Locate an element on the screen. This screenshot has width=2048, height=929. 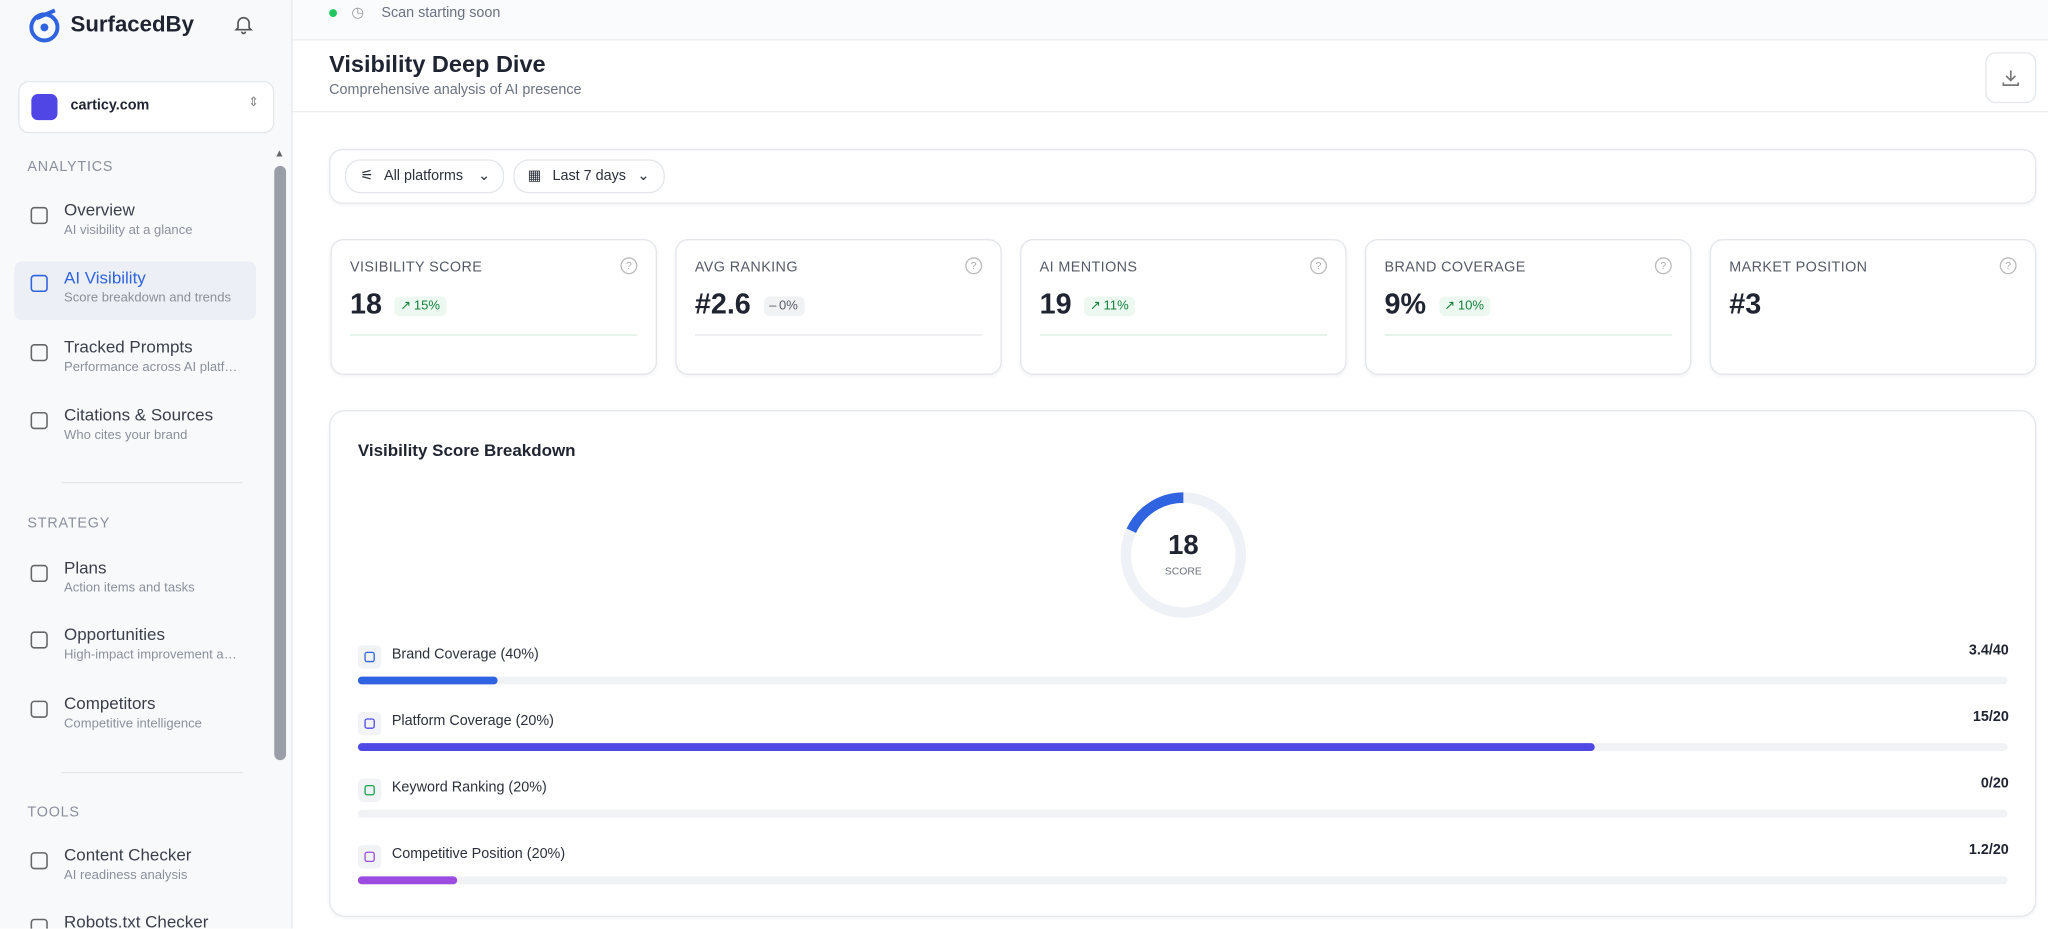
metric-value: #3 is located at coordinates (1745, 303).